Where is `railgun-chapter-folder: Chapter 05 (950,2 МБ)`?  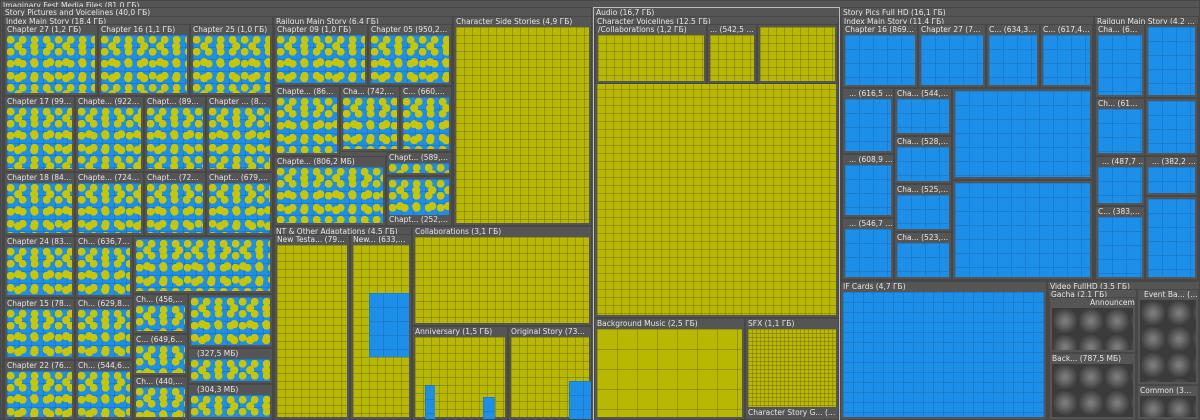
railgun-chapter-folder: Chapter 05 (950,2 МБ) is located at coordinates (410, 55).